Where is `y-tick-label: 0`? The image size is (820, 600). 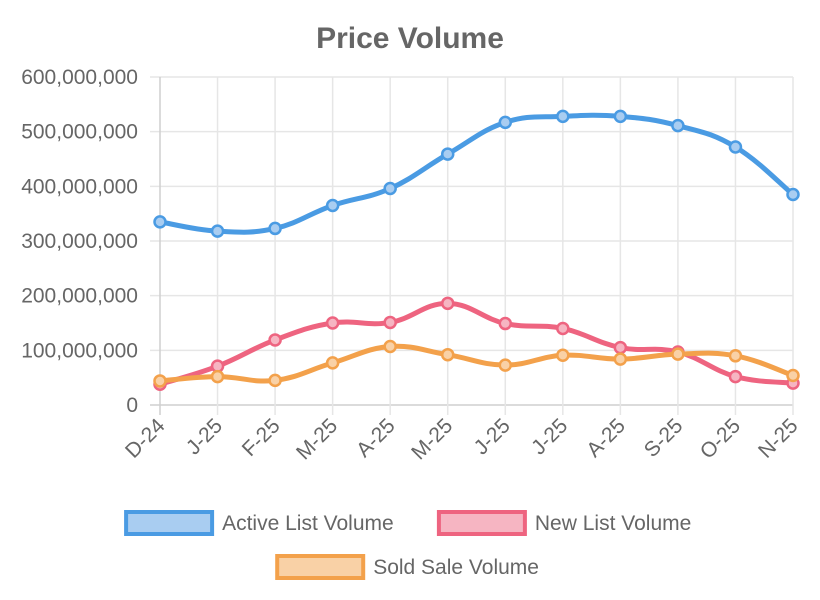
y-tick-label: 0 is located at coordinates (132, 405).